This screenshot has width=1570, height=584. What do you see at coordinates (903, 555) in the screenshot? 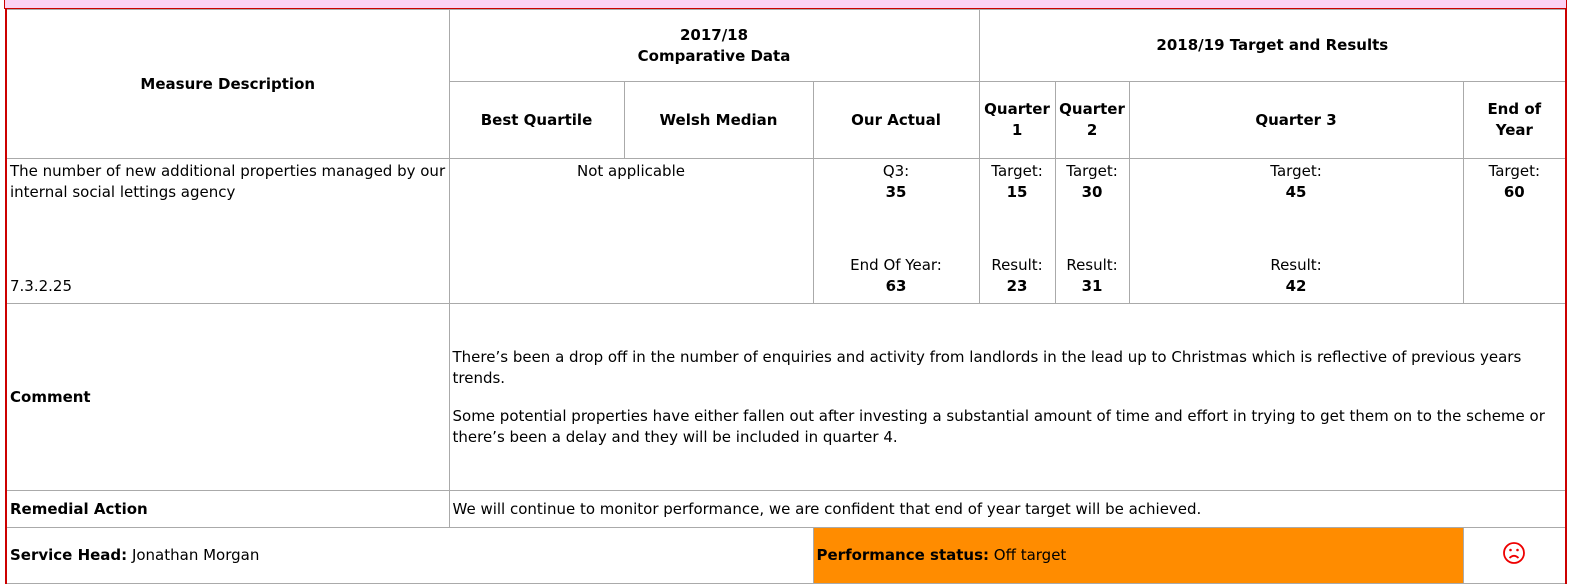
I see `status-label: Performance status:` at bounding box center [903, 555].